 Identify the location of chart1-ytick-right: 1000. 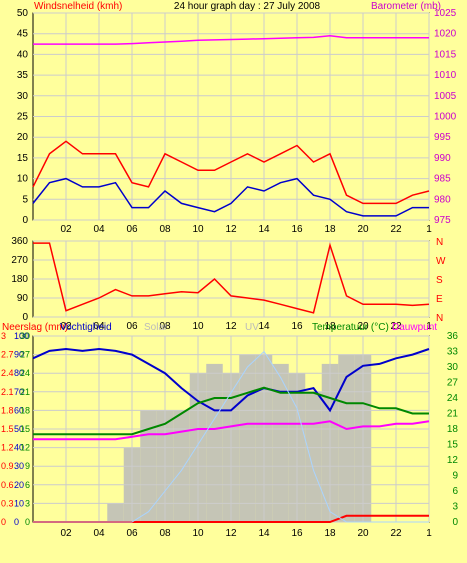
(445, 117).